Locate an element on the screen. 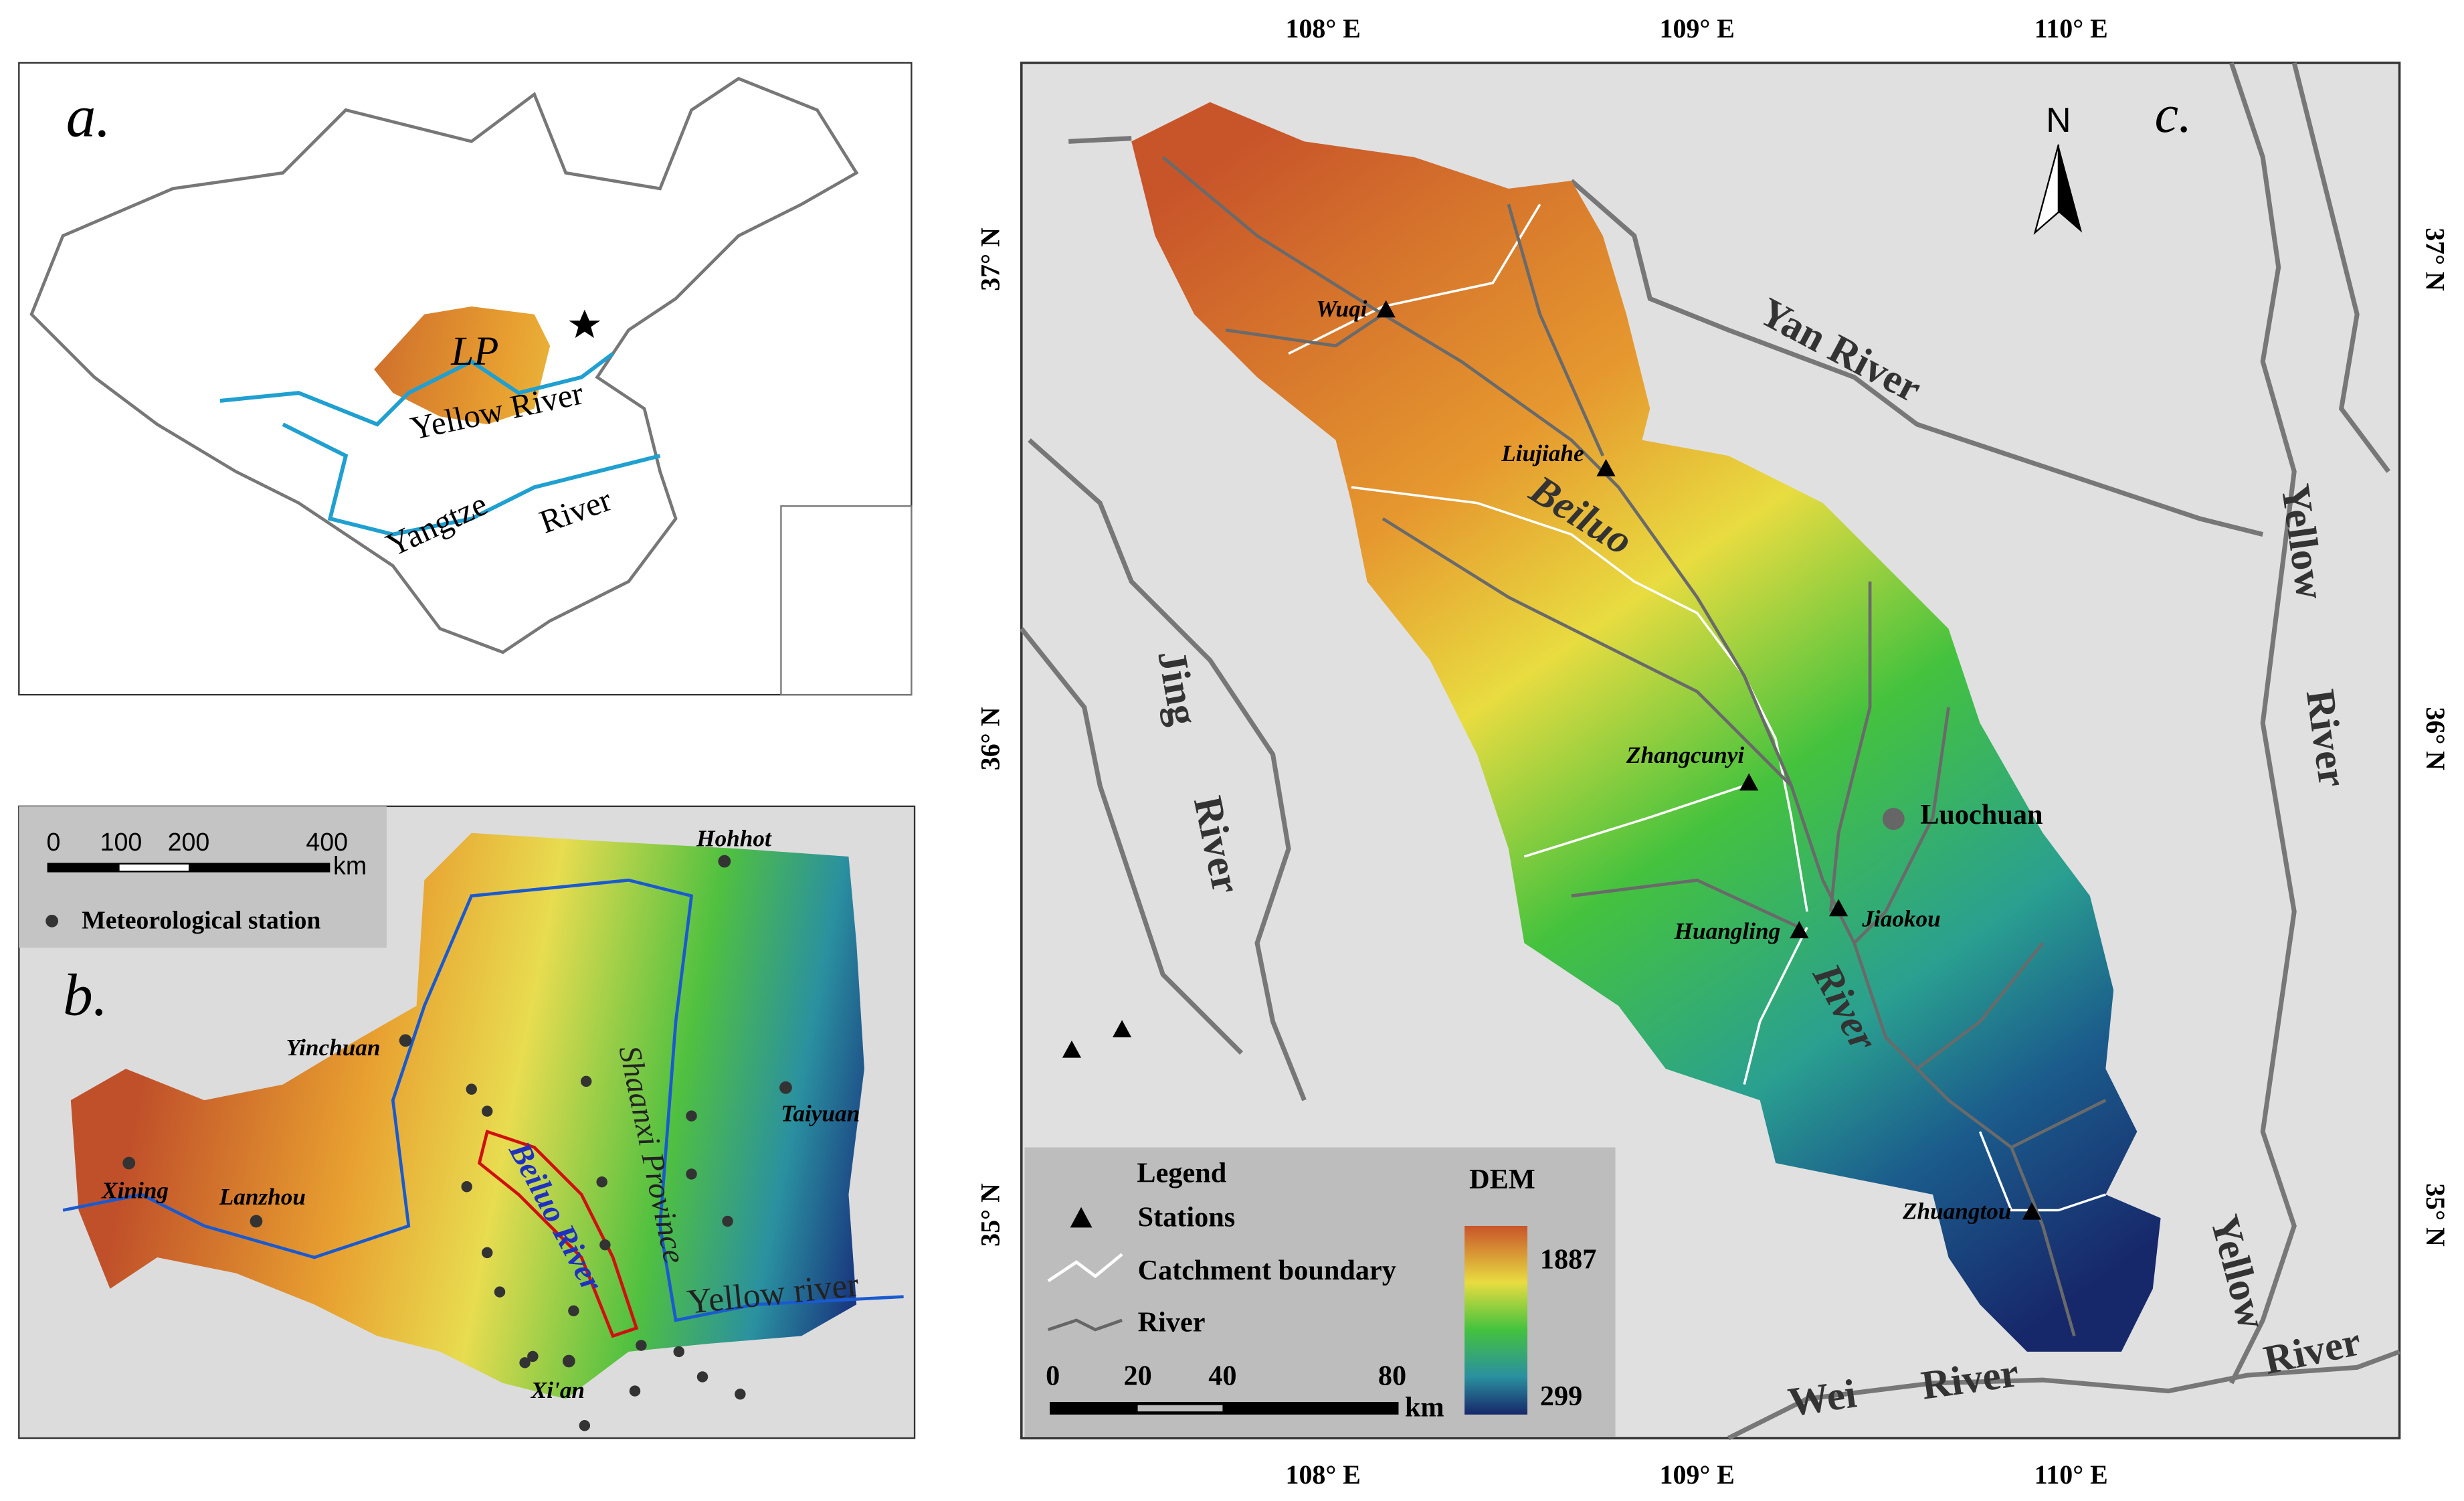  legend-box is located at coordinates (203, 877).